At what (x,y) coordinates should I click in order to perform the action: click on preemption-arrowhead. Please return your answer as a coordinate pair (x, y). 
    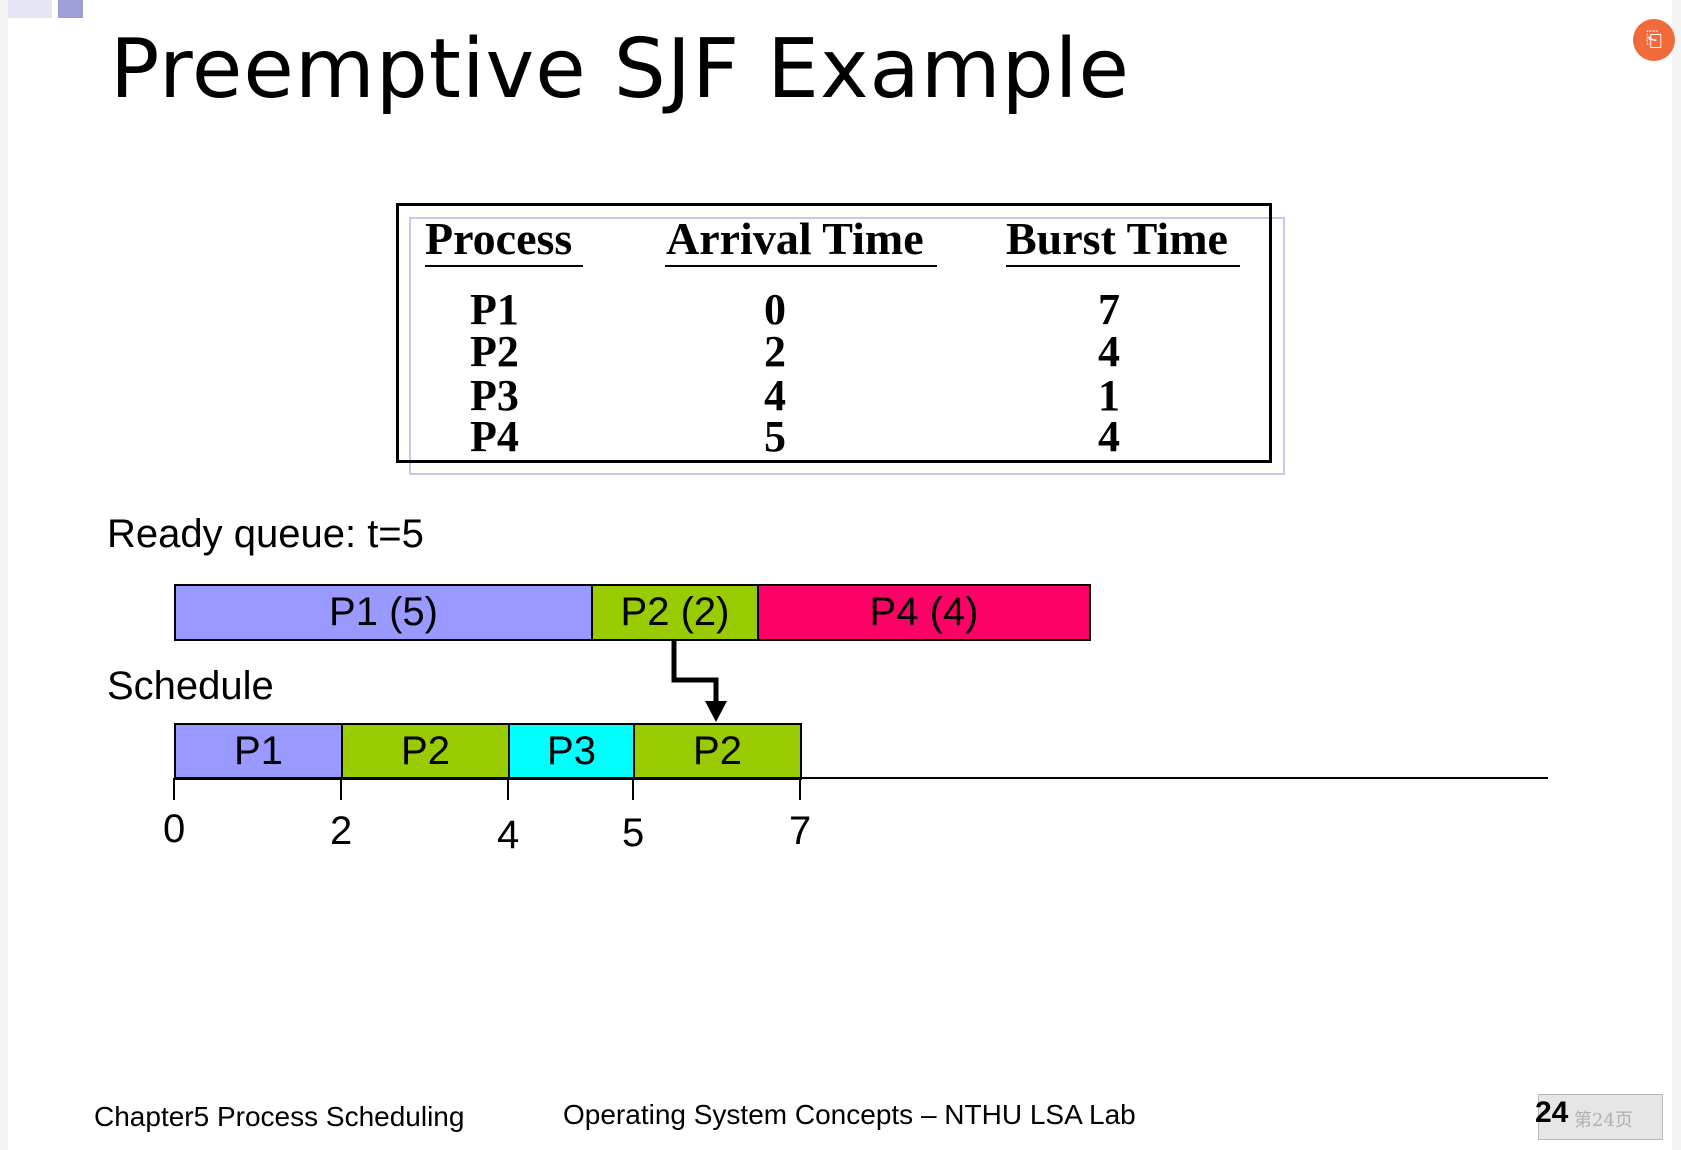
    Looking at the image, I should click on (716, 711).